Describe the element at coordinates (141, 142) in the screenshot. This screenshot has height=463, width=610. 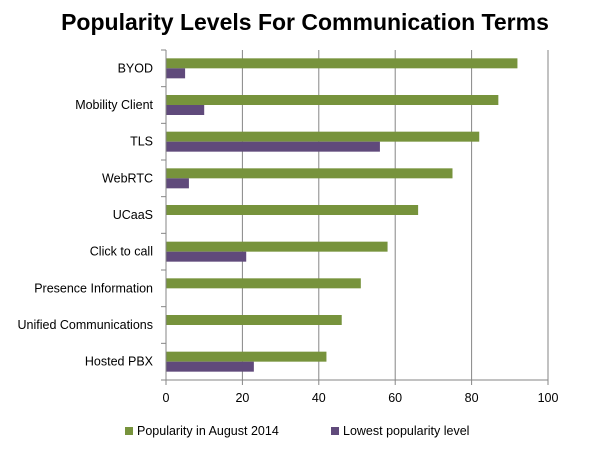
I see `category-label: TLS` at that location.